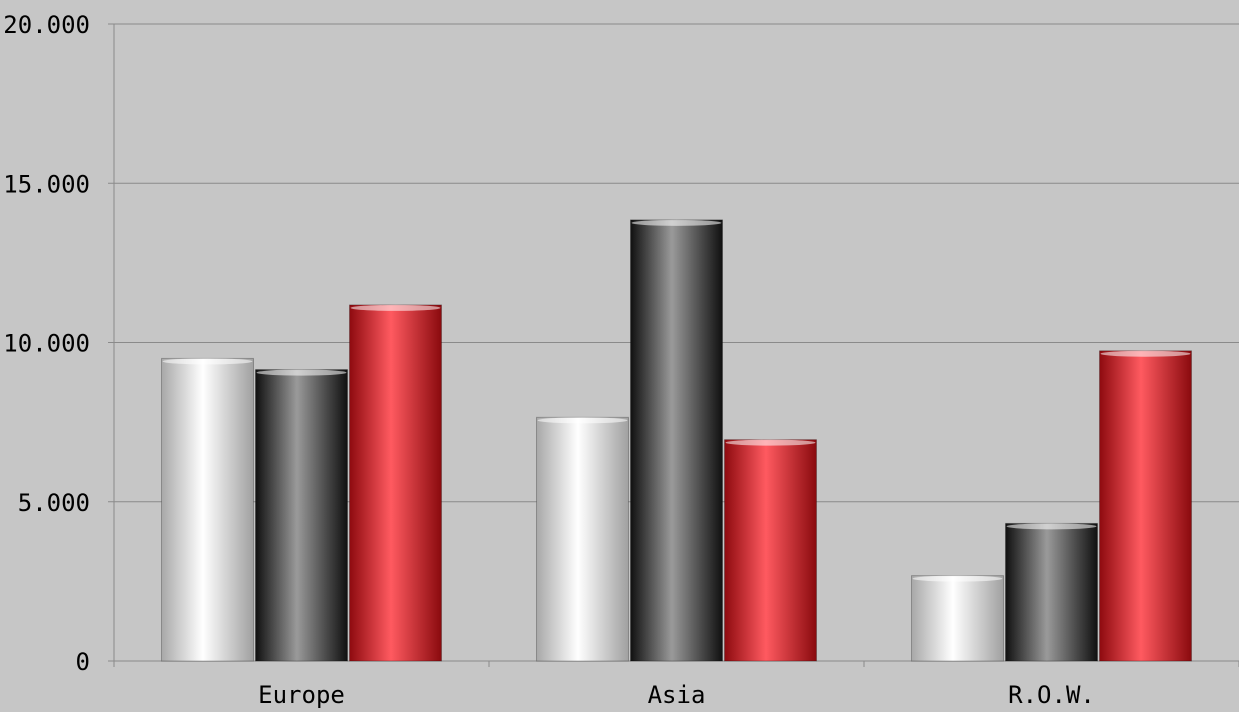  I want to click on bar-europe-s3, so click(395, 483).